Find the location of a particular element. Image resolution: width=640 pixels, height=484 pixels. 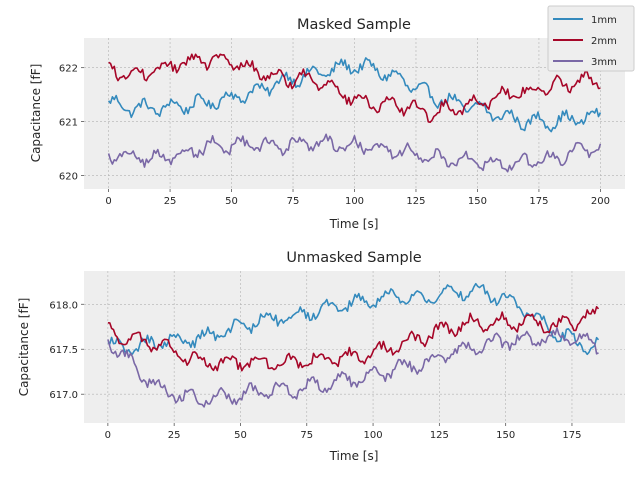

y-ticks: 617.0 617.5 618.0 is located at coordinates (66, 350).